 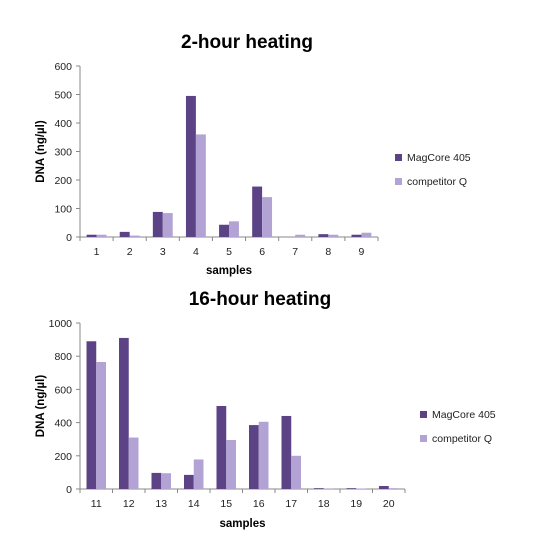 What do you see at coordinates (262, 252) in the screenshot?
I see `x-tick-label: 6` at bounding box center [262, 252].